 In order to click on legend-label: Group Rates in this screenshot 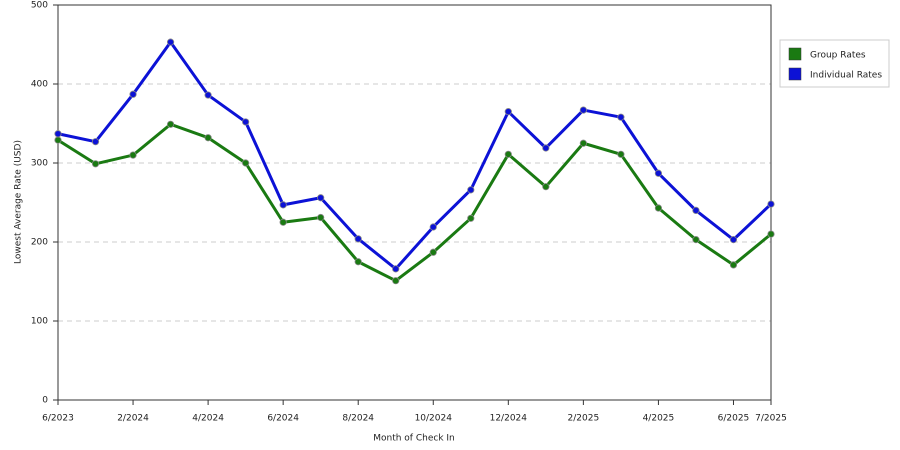, I will do `click(838, 56)`.